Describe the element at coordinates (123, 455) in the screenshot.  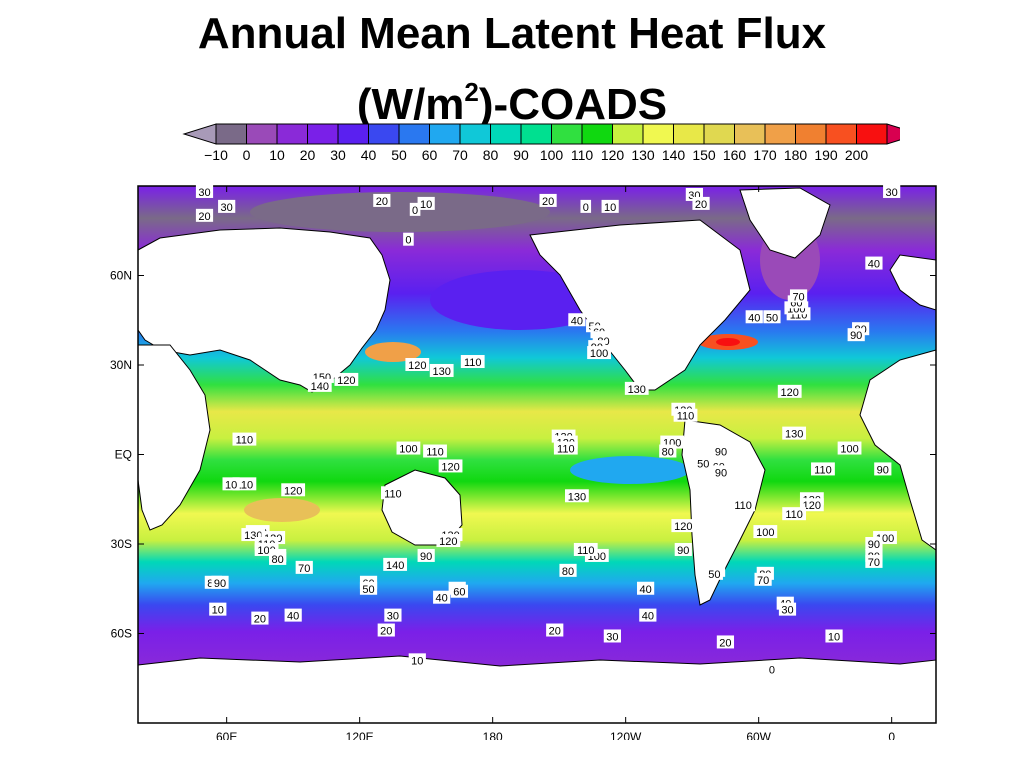
I see `lat-label: EQ` at that location.